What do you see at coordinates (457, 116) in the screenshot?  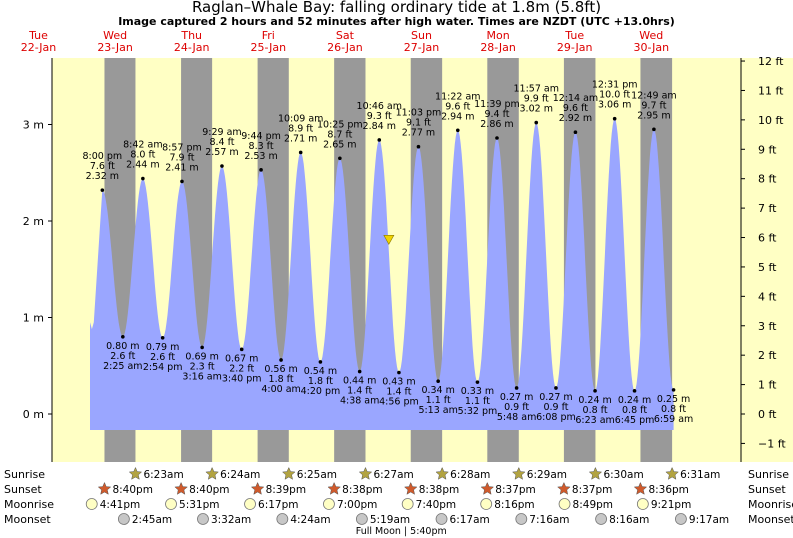 I see `extremum-label: 2.94 m` at bounding box center [457, 116].